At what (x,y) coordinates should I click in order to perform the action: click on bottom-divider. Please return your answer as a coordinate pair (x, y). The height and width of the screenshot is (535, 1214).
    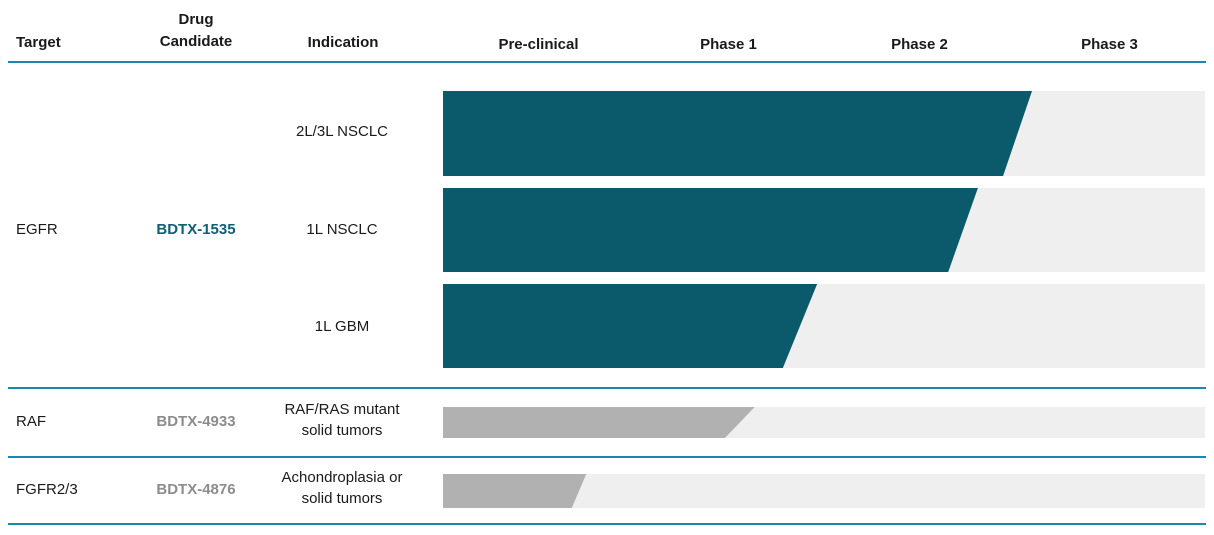
    Looking at the image, I should click on (607, 524).